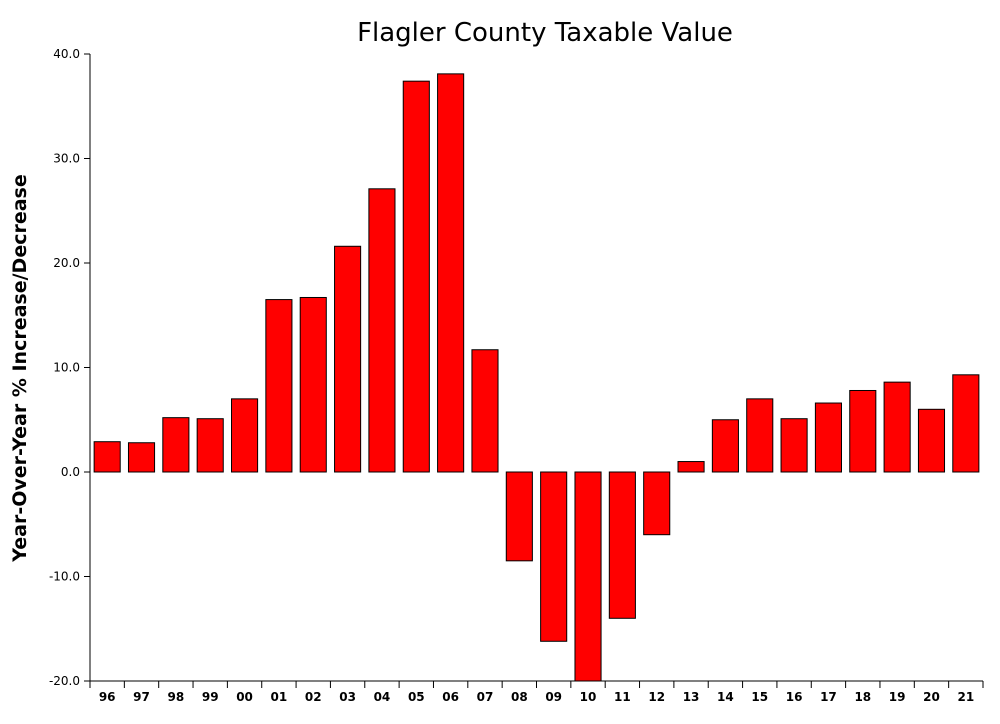  I want to click on y-tick-label: 20.0, so click(66, 263).